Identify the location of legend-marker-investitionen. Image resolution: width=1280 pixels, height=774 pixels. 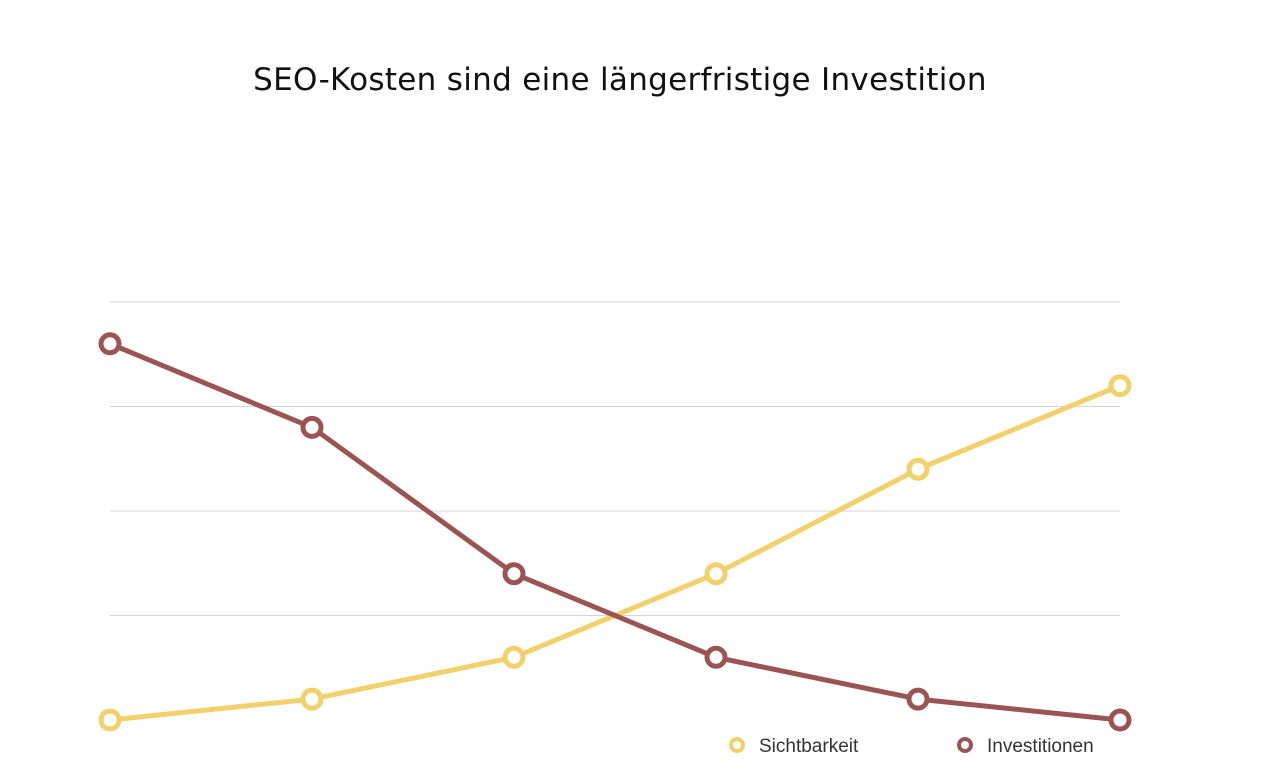
(965, 745).